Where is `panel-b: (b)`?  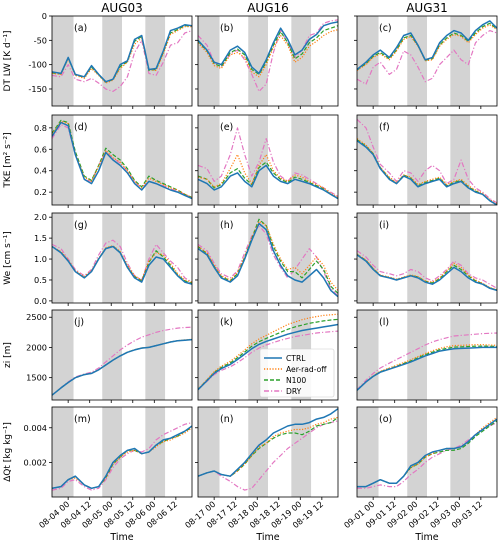
panel-b: (b) is located at coordinates (267, 62).